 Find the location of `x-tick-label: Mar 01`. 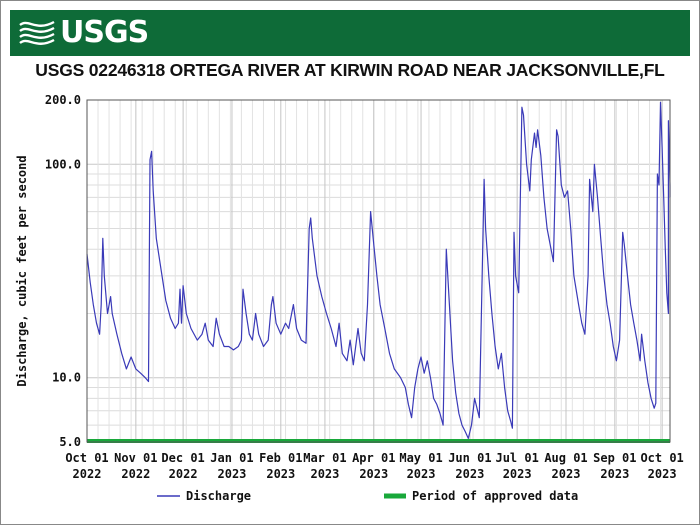

x-tick-label: Mar 01 is located at coordinates (324, 458).